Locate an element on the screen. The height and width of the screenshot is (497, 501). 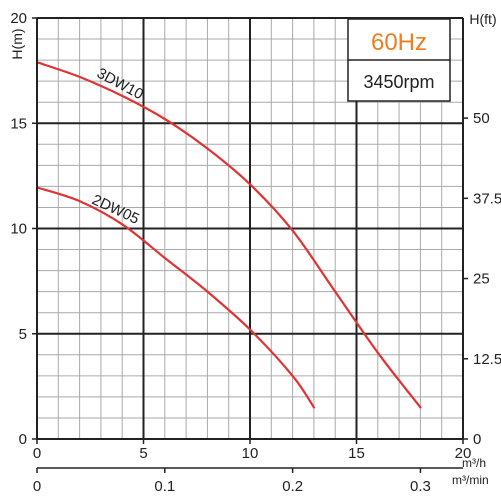
x2-tick-label: 0.3 is located at coordinates (420, 486).